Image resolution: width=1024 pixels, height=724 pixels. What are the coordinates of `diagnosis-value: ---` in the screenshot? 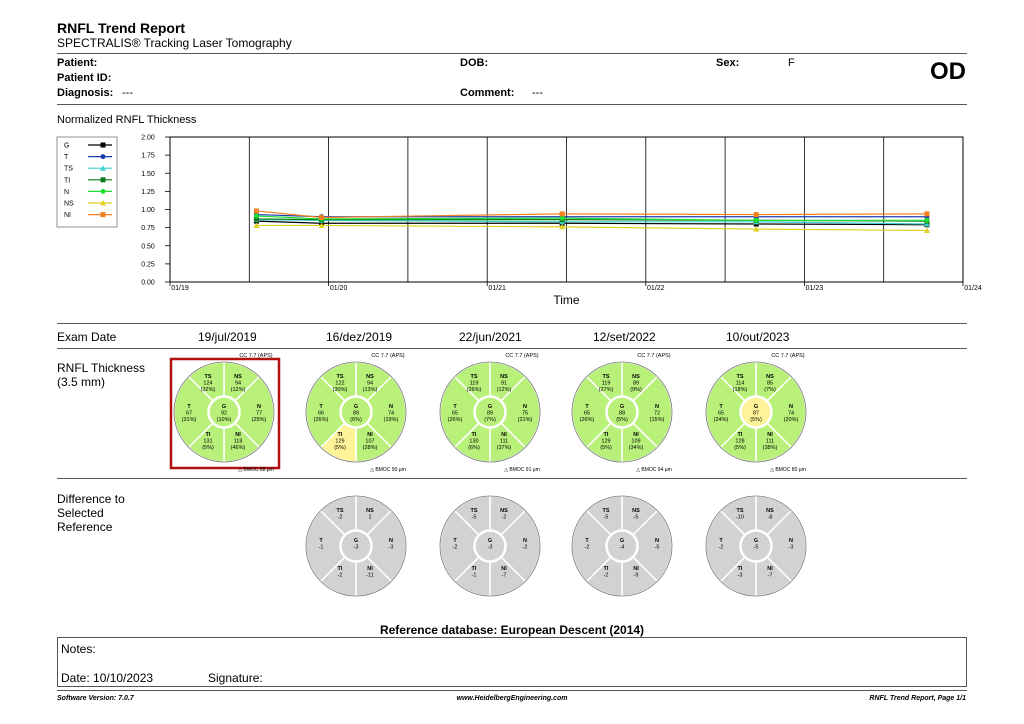 It's located at (127, 93).